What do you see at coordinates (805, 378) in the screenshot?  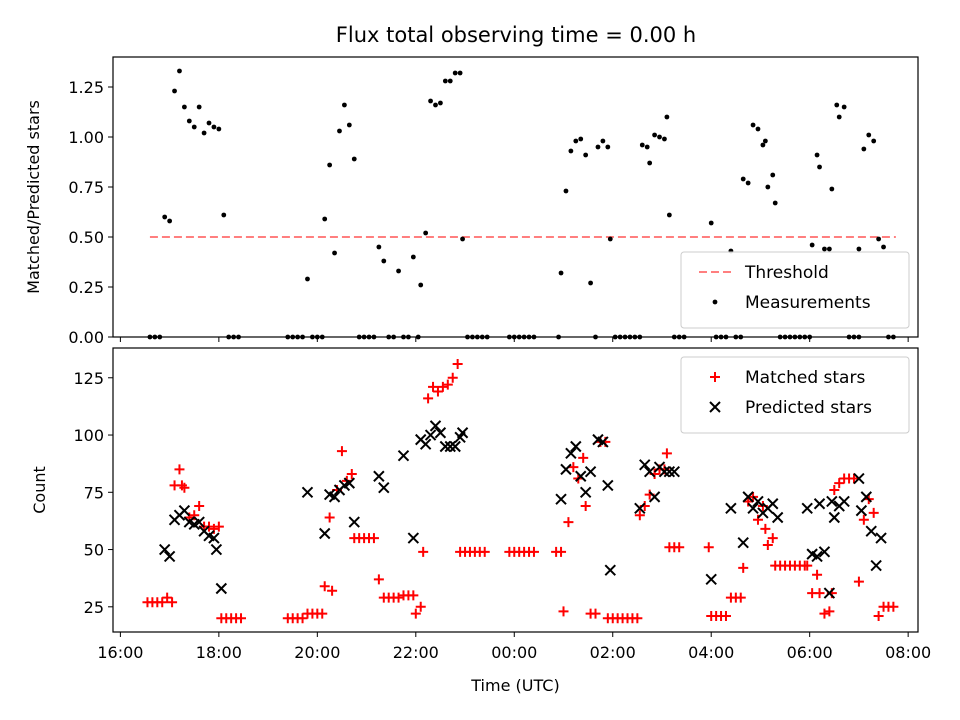 I see `legend-label: Matched stars` at bounding box center [805, 378].